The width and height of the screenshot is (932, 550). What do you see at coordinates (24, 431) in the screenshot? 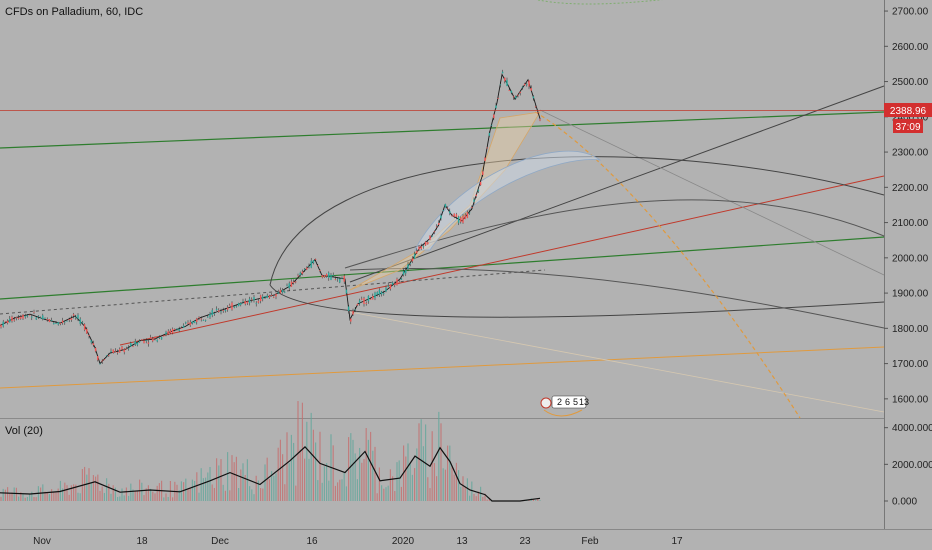
I see `volume-label: Vol (20)` at bounding box center [24, 431].